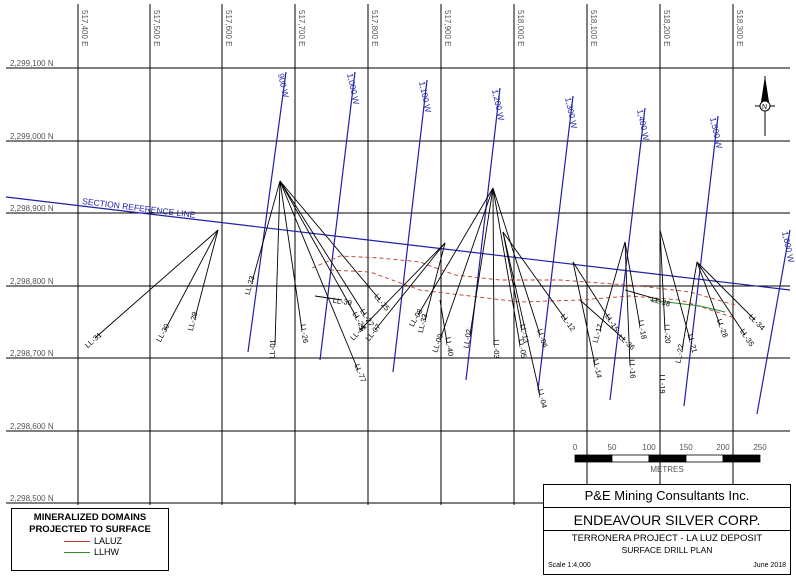 Image resolution: width=796 pixels, height=579 pixels. I want to click on legend-item-llhw: LLHW, so click(90, 552).